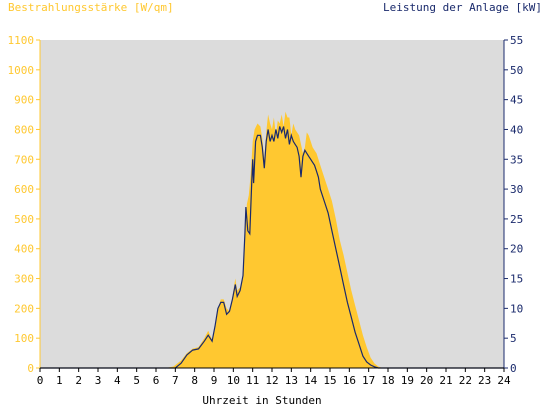 The height and width of the screenshot is (408, 544). I want to click on left-y-tick-label: 1000, so click(21, 70).